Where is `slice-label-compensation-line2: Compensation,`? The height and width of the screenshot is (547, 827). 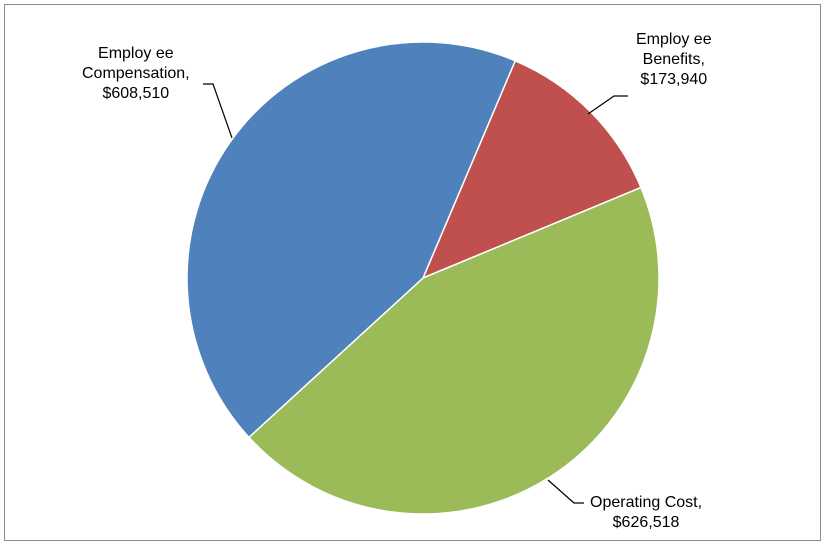 slice-label-compensation-line2: Compensation, is located at coordinates (136, 73).